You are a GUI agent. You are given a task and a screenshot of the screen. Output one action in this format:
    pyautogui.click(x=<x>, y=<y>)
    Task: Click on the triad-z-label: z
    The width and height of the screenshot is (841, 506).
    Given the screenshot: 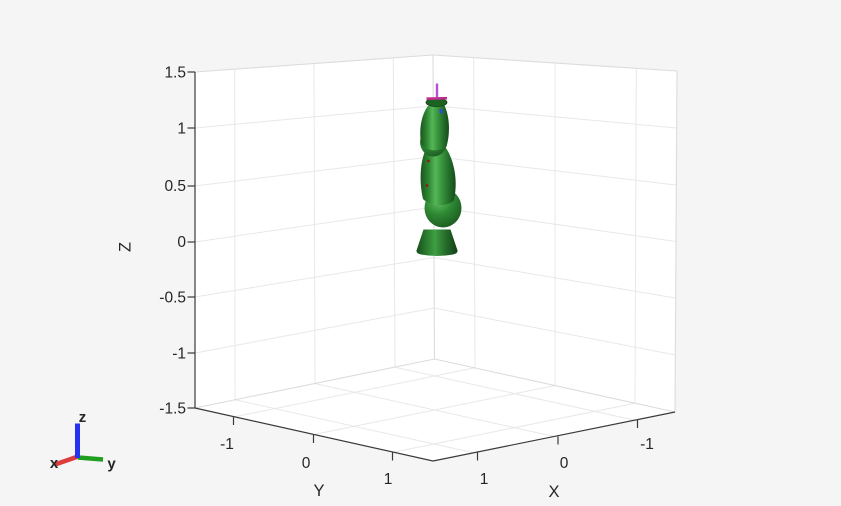 What is the action you would take?
    pyautogui.click(x=83, y=417)
    